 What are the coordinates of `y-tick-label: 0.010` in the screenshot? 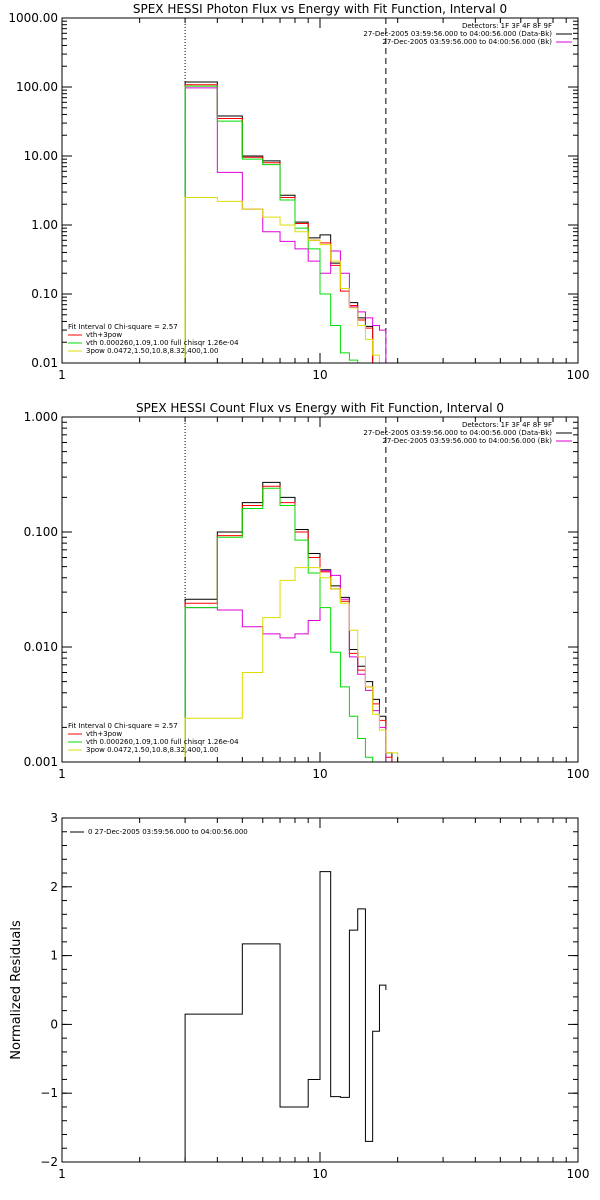 It's located at (41, 647).